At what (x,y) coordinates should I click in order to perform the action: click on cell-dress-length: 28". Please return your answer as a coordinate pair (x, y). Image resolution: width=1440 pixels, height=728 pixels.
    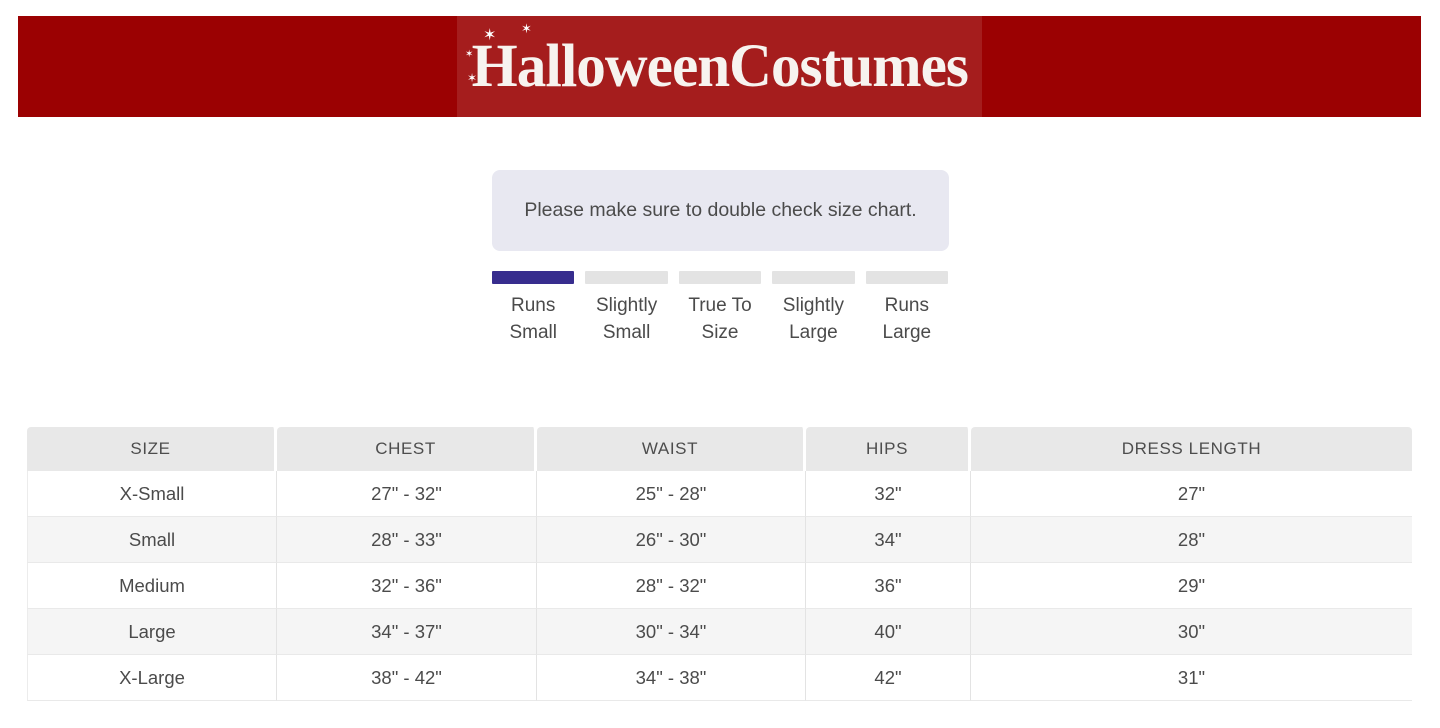
    Looking at the image, I should click on (1191, 540).